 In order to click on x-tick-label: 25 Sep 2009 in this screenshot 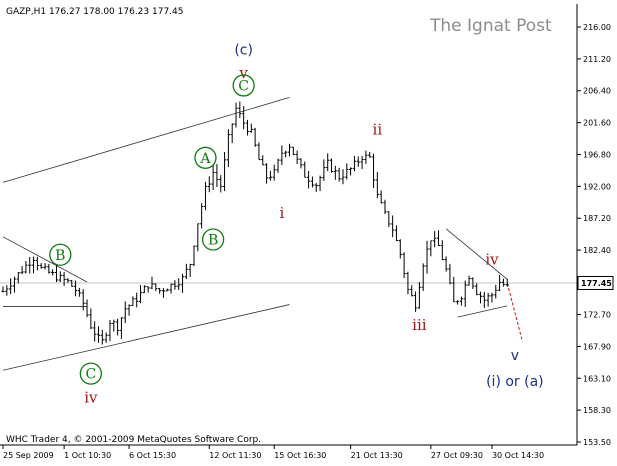, I will do `click(28, 455)`.